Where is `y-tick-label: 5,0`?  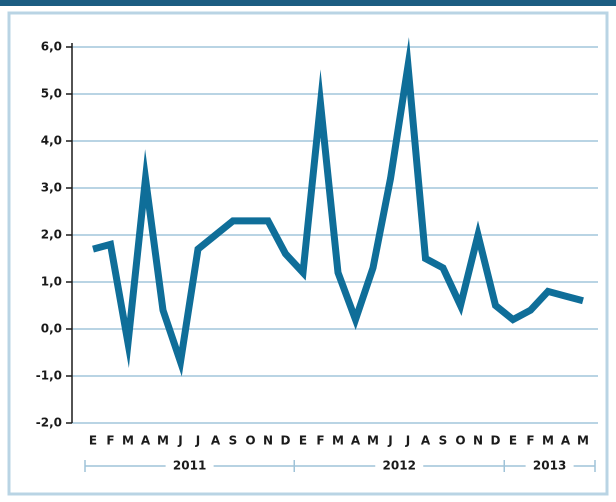 y-tick-label: 5,0 is located at coordinates (51, 94).